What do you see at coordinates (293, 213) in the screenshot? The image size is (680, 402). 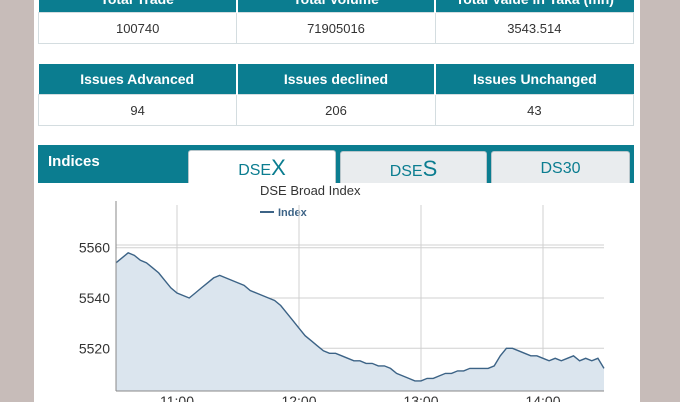 I see `legend-label: Index` at bounding box center [293, 213].